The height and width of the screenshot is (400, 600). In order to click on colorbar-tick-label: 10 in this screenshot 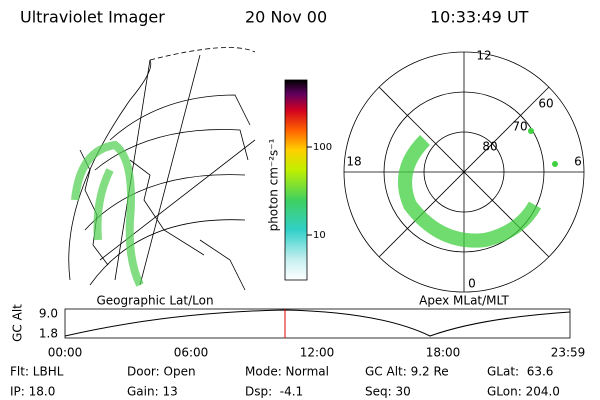, I will do `click(319, 235)`.